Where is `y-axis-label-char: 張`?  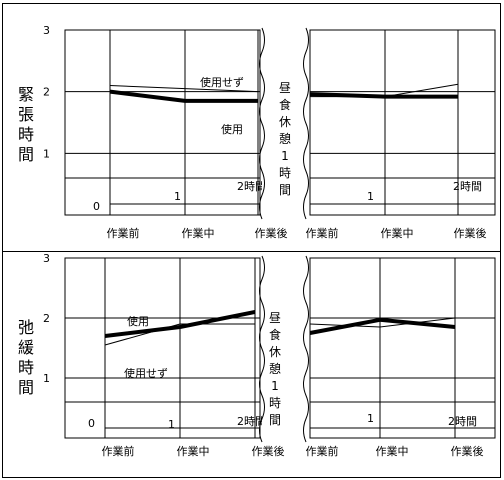
y-axis-label-char: 張 is located at coordinates (26, 114).